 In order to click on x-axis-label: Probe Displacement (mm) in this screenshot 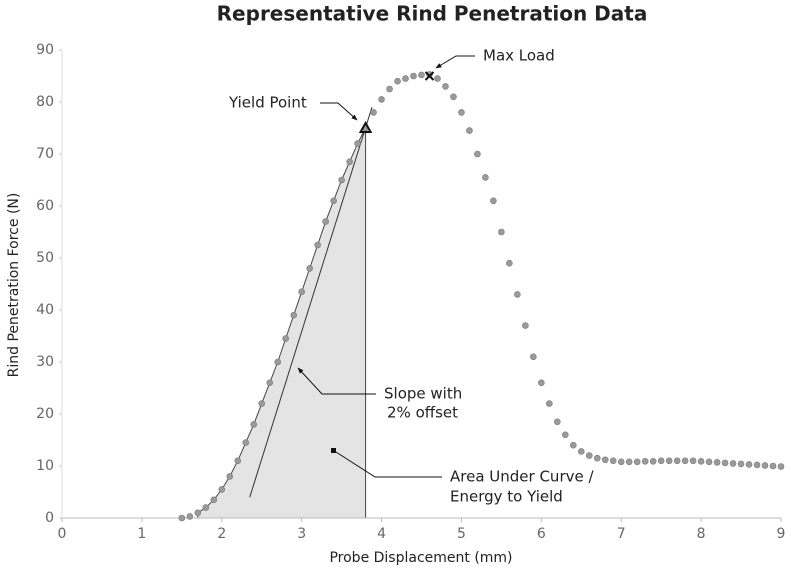, I will do `click(420, 558)`.